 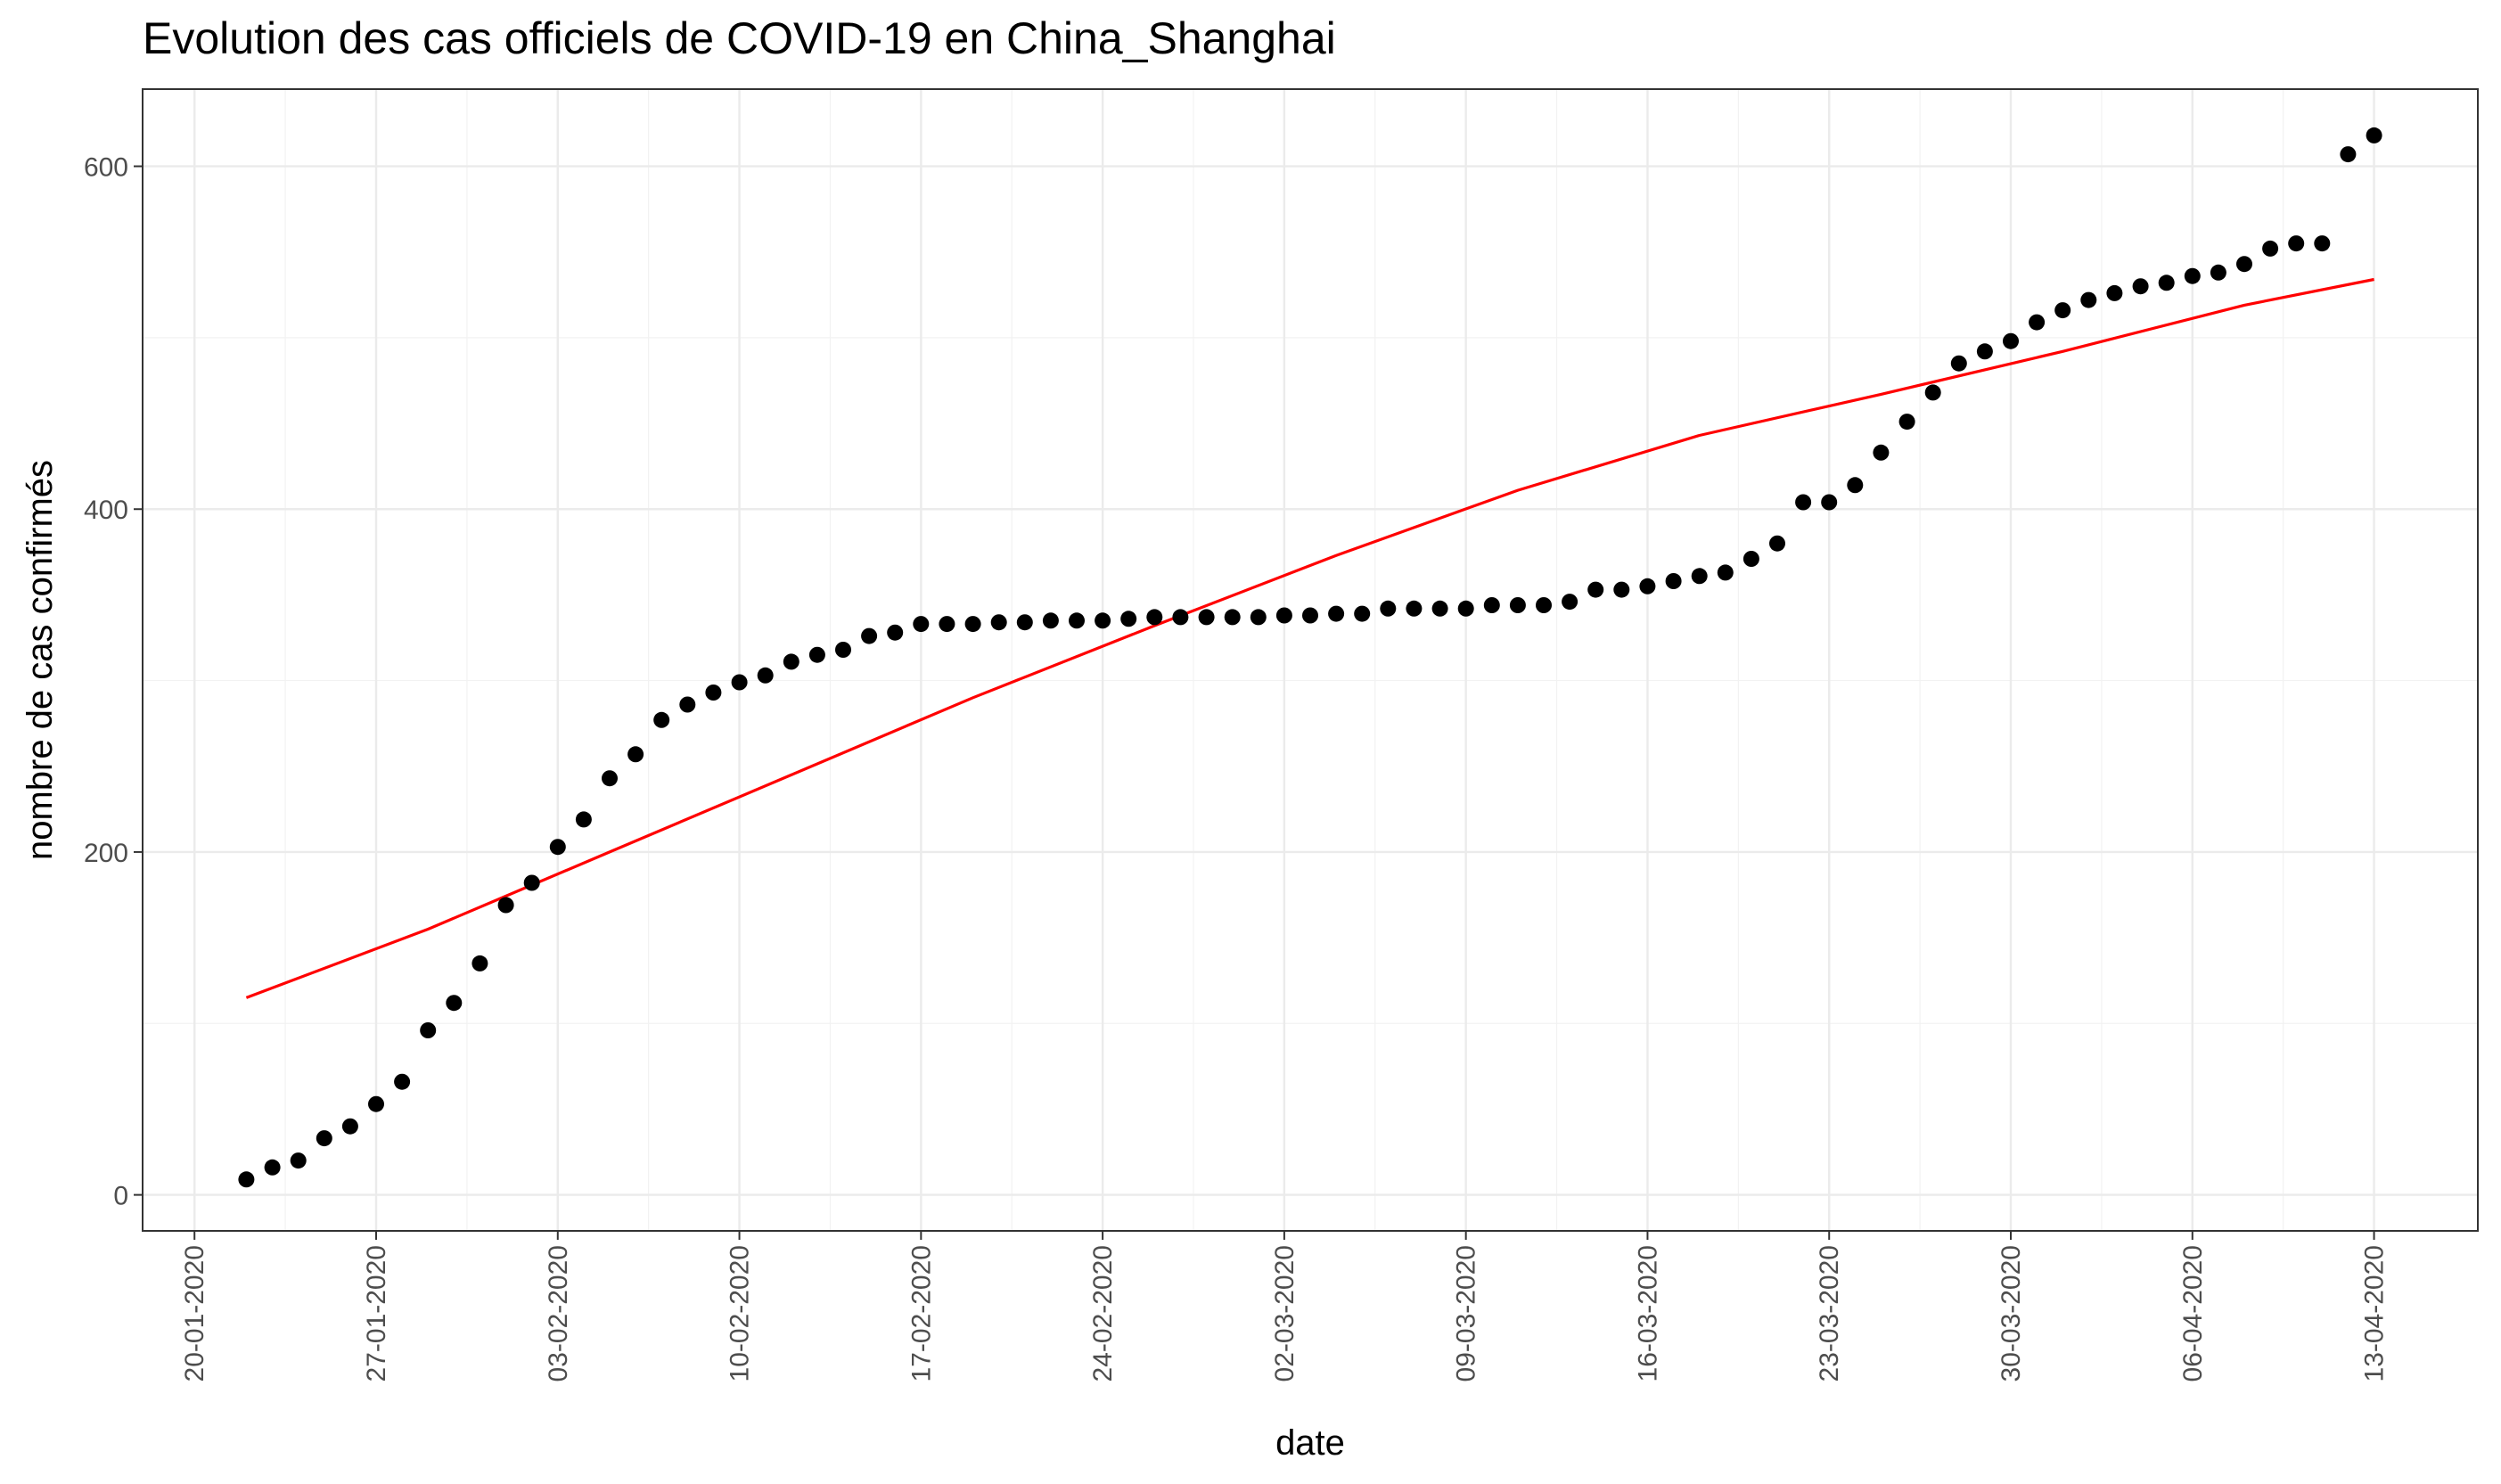 What do you see at coordinates (558, 1313) in the screenshot?
I see `x-tick-label: 03-02-2020` at bounding box center [558, 1313].